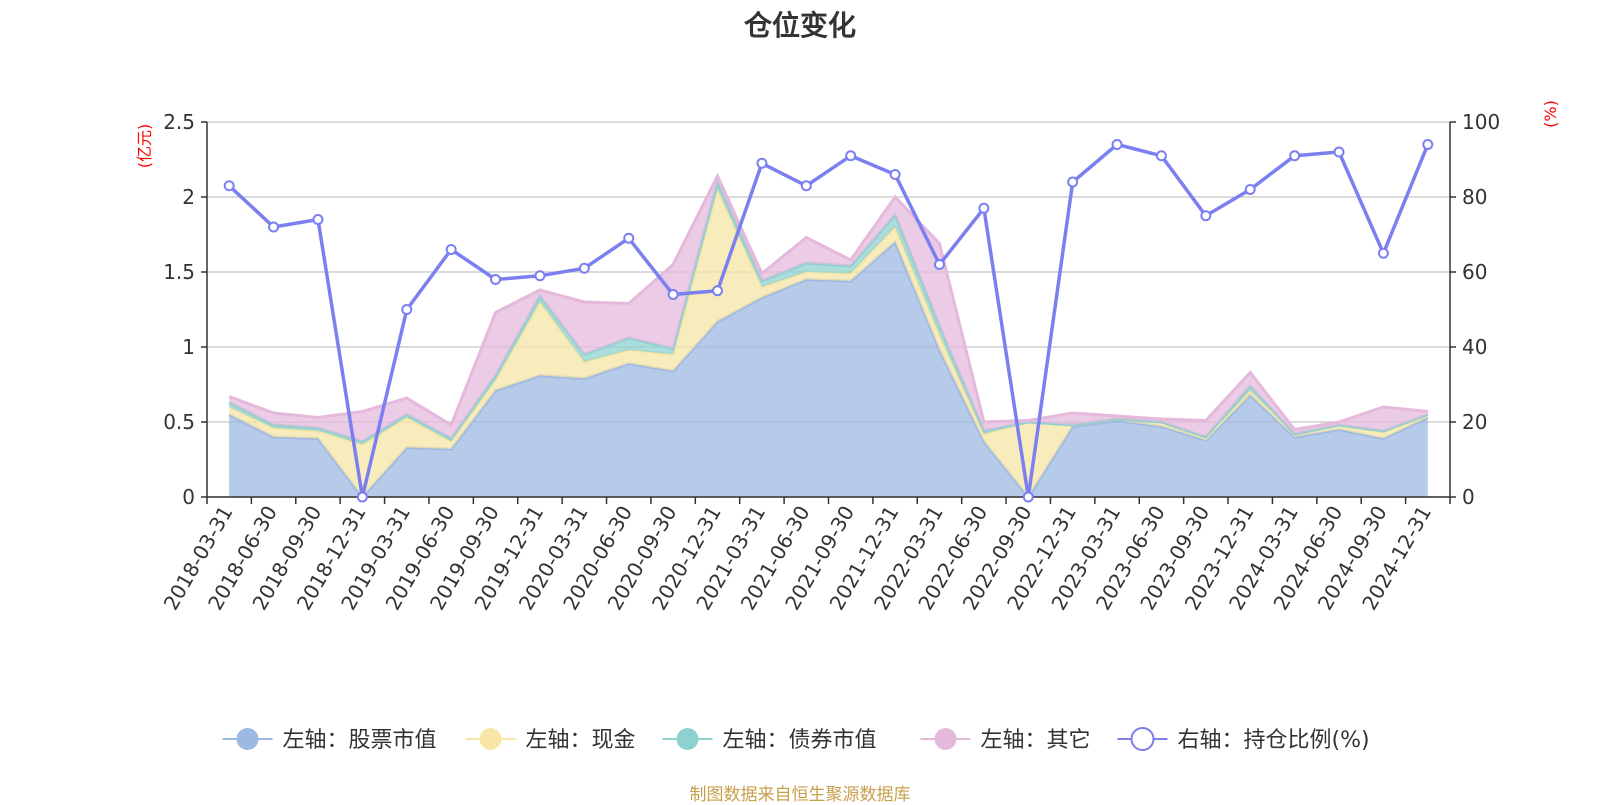 Image resolution: width=1600 pixels, height=805 pixels. What do you see at coordinates (179, 122) in the screenshot?
I see `left-axis-tick-label: 2.5` at bounding box center [179, 122].